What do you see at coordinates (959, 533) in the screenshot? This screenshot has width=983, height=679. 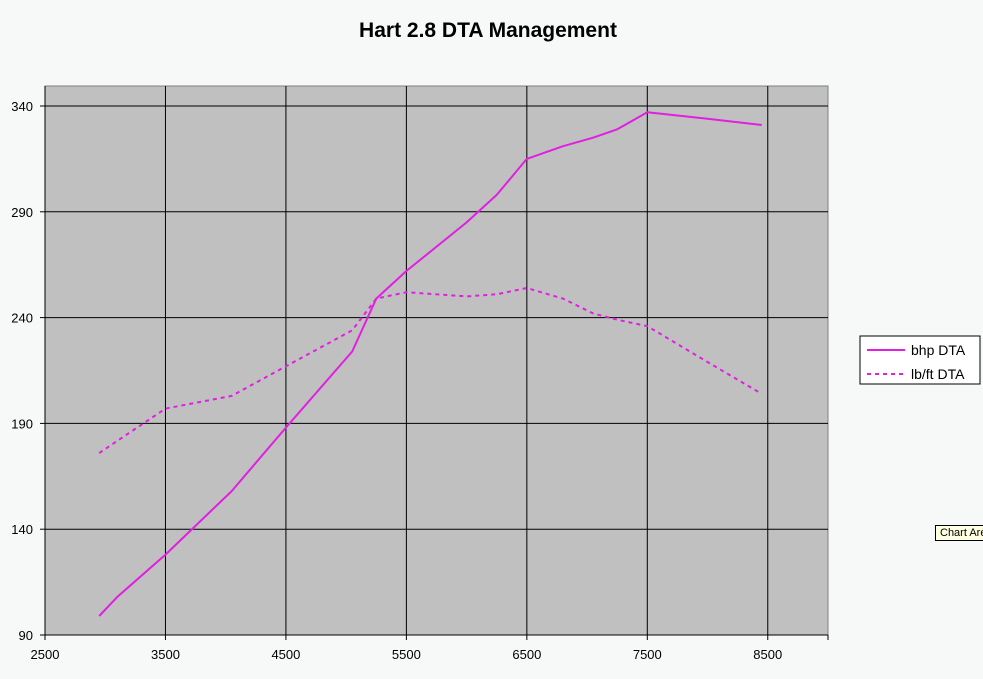 I see `chart-area-tooltip: Chart Area` at bounding box center [959, 533].